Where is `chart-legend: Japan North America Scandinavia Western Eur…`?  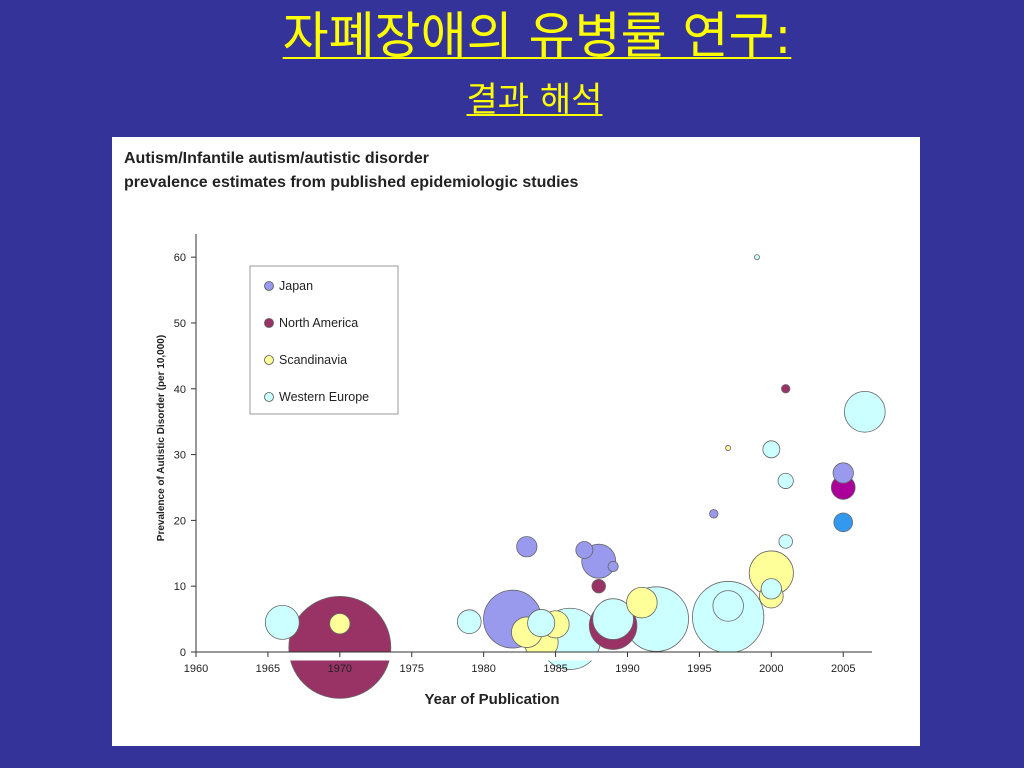
chart-legend: Japan North America Scandinavia Western Eur… is located at coordinates (324, 340).